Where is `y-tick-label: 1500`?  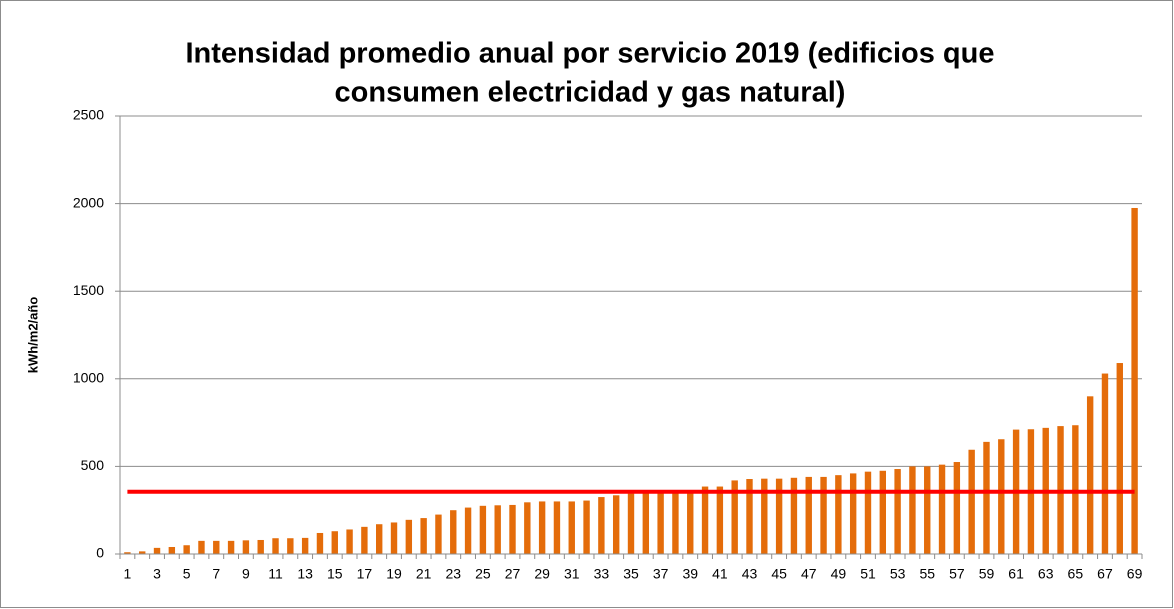
y-tick-label: 1500 is located at coordinates (88, 290).